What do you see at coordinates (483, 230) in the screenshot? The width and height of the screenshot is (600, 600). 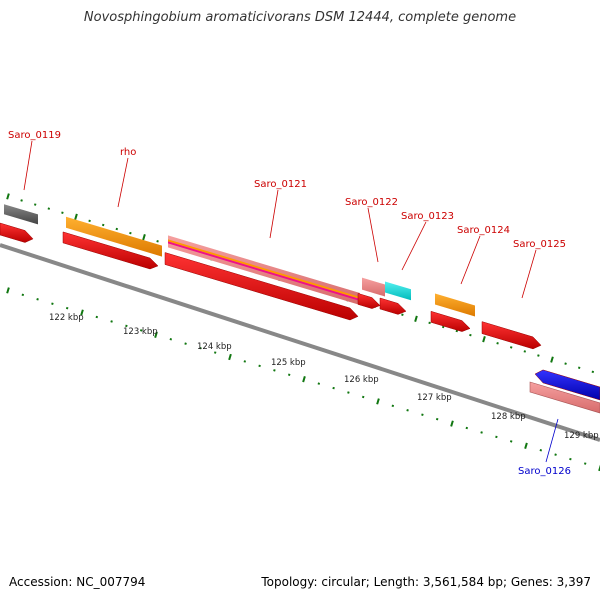 I see `gene-label: Saro_0124` at bounding box center [483, 230].